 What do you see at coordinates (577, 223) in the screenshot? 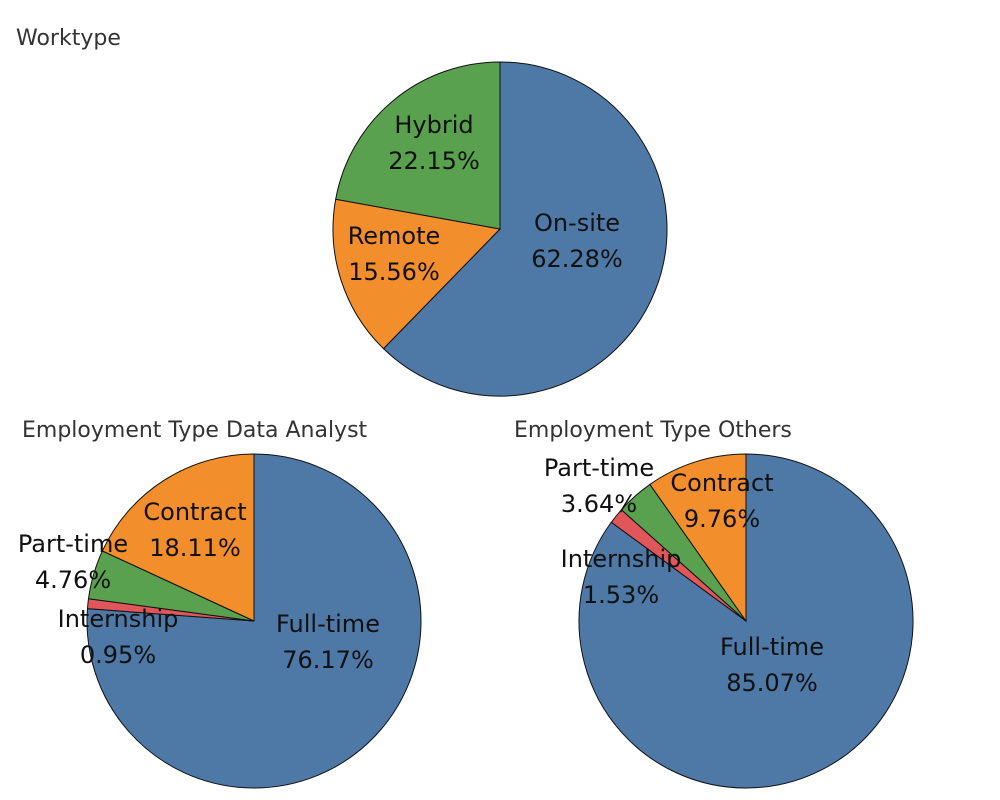
I see `worktype-label-on-site: On-site` at bounding box center [577, 223].